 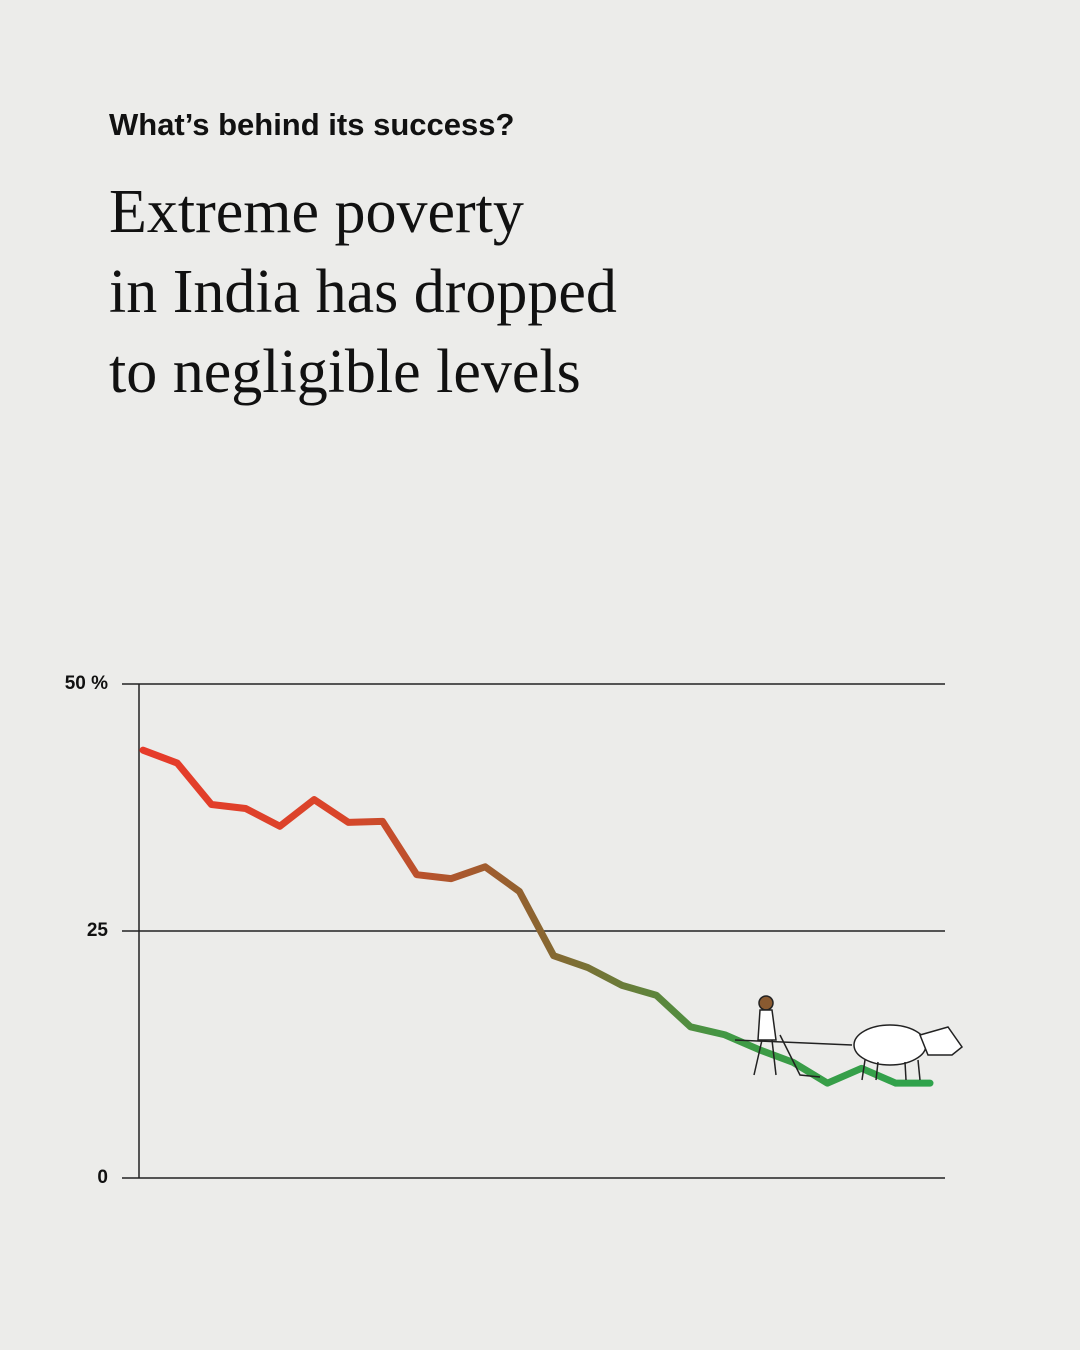 What do you see at coordinates (849, 1038) in the screenshot?
I see `plough-illustration` at bounding box center [849, 1038].